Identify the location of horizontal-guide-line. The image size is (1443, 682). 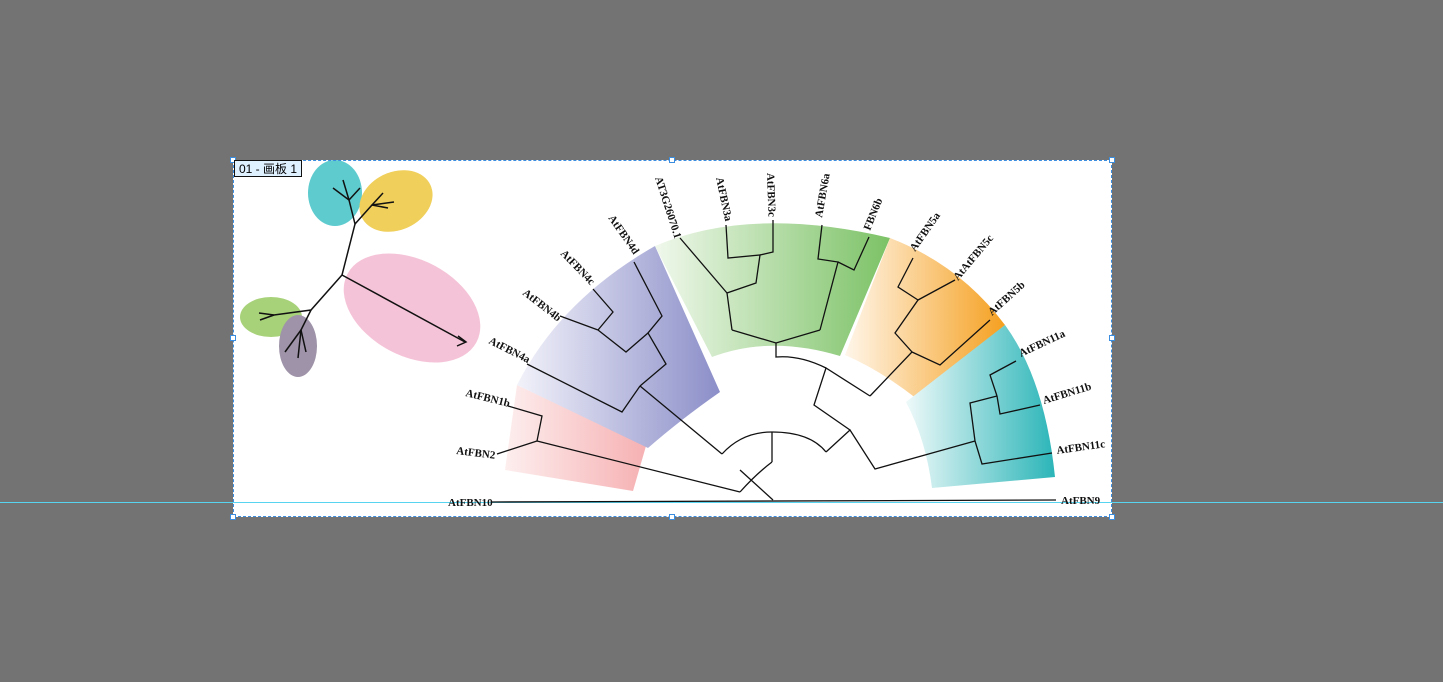
(721, 502).